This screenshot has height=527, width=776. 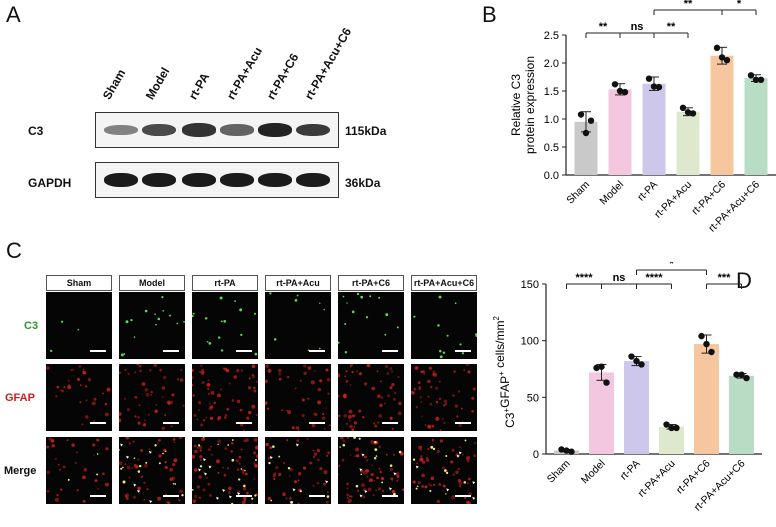 What do you see at coordinates (363, 183) in the screenshot?
I see `blot-kda-gapdh: 36kDa` at bounding box center [363, 183].